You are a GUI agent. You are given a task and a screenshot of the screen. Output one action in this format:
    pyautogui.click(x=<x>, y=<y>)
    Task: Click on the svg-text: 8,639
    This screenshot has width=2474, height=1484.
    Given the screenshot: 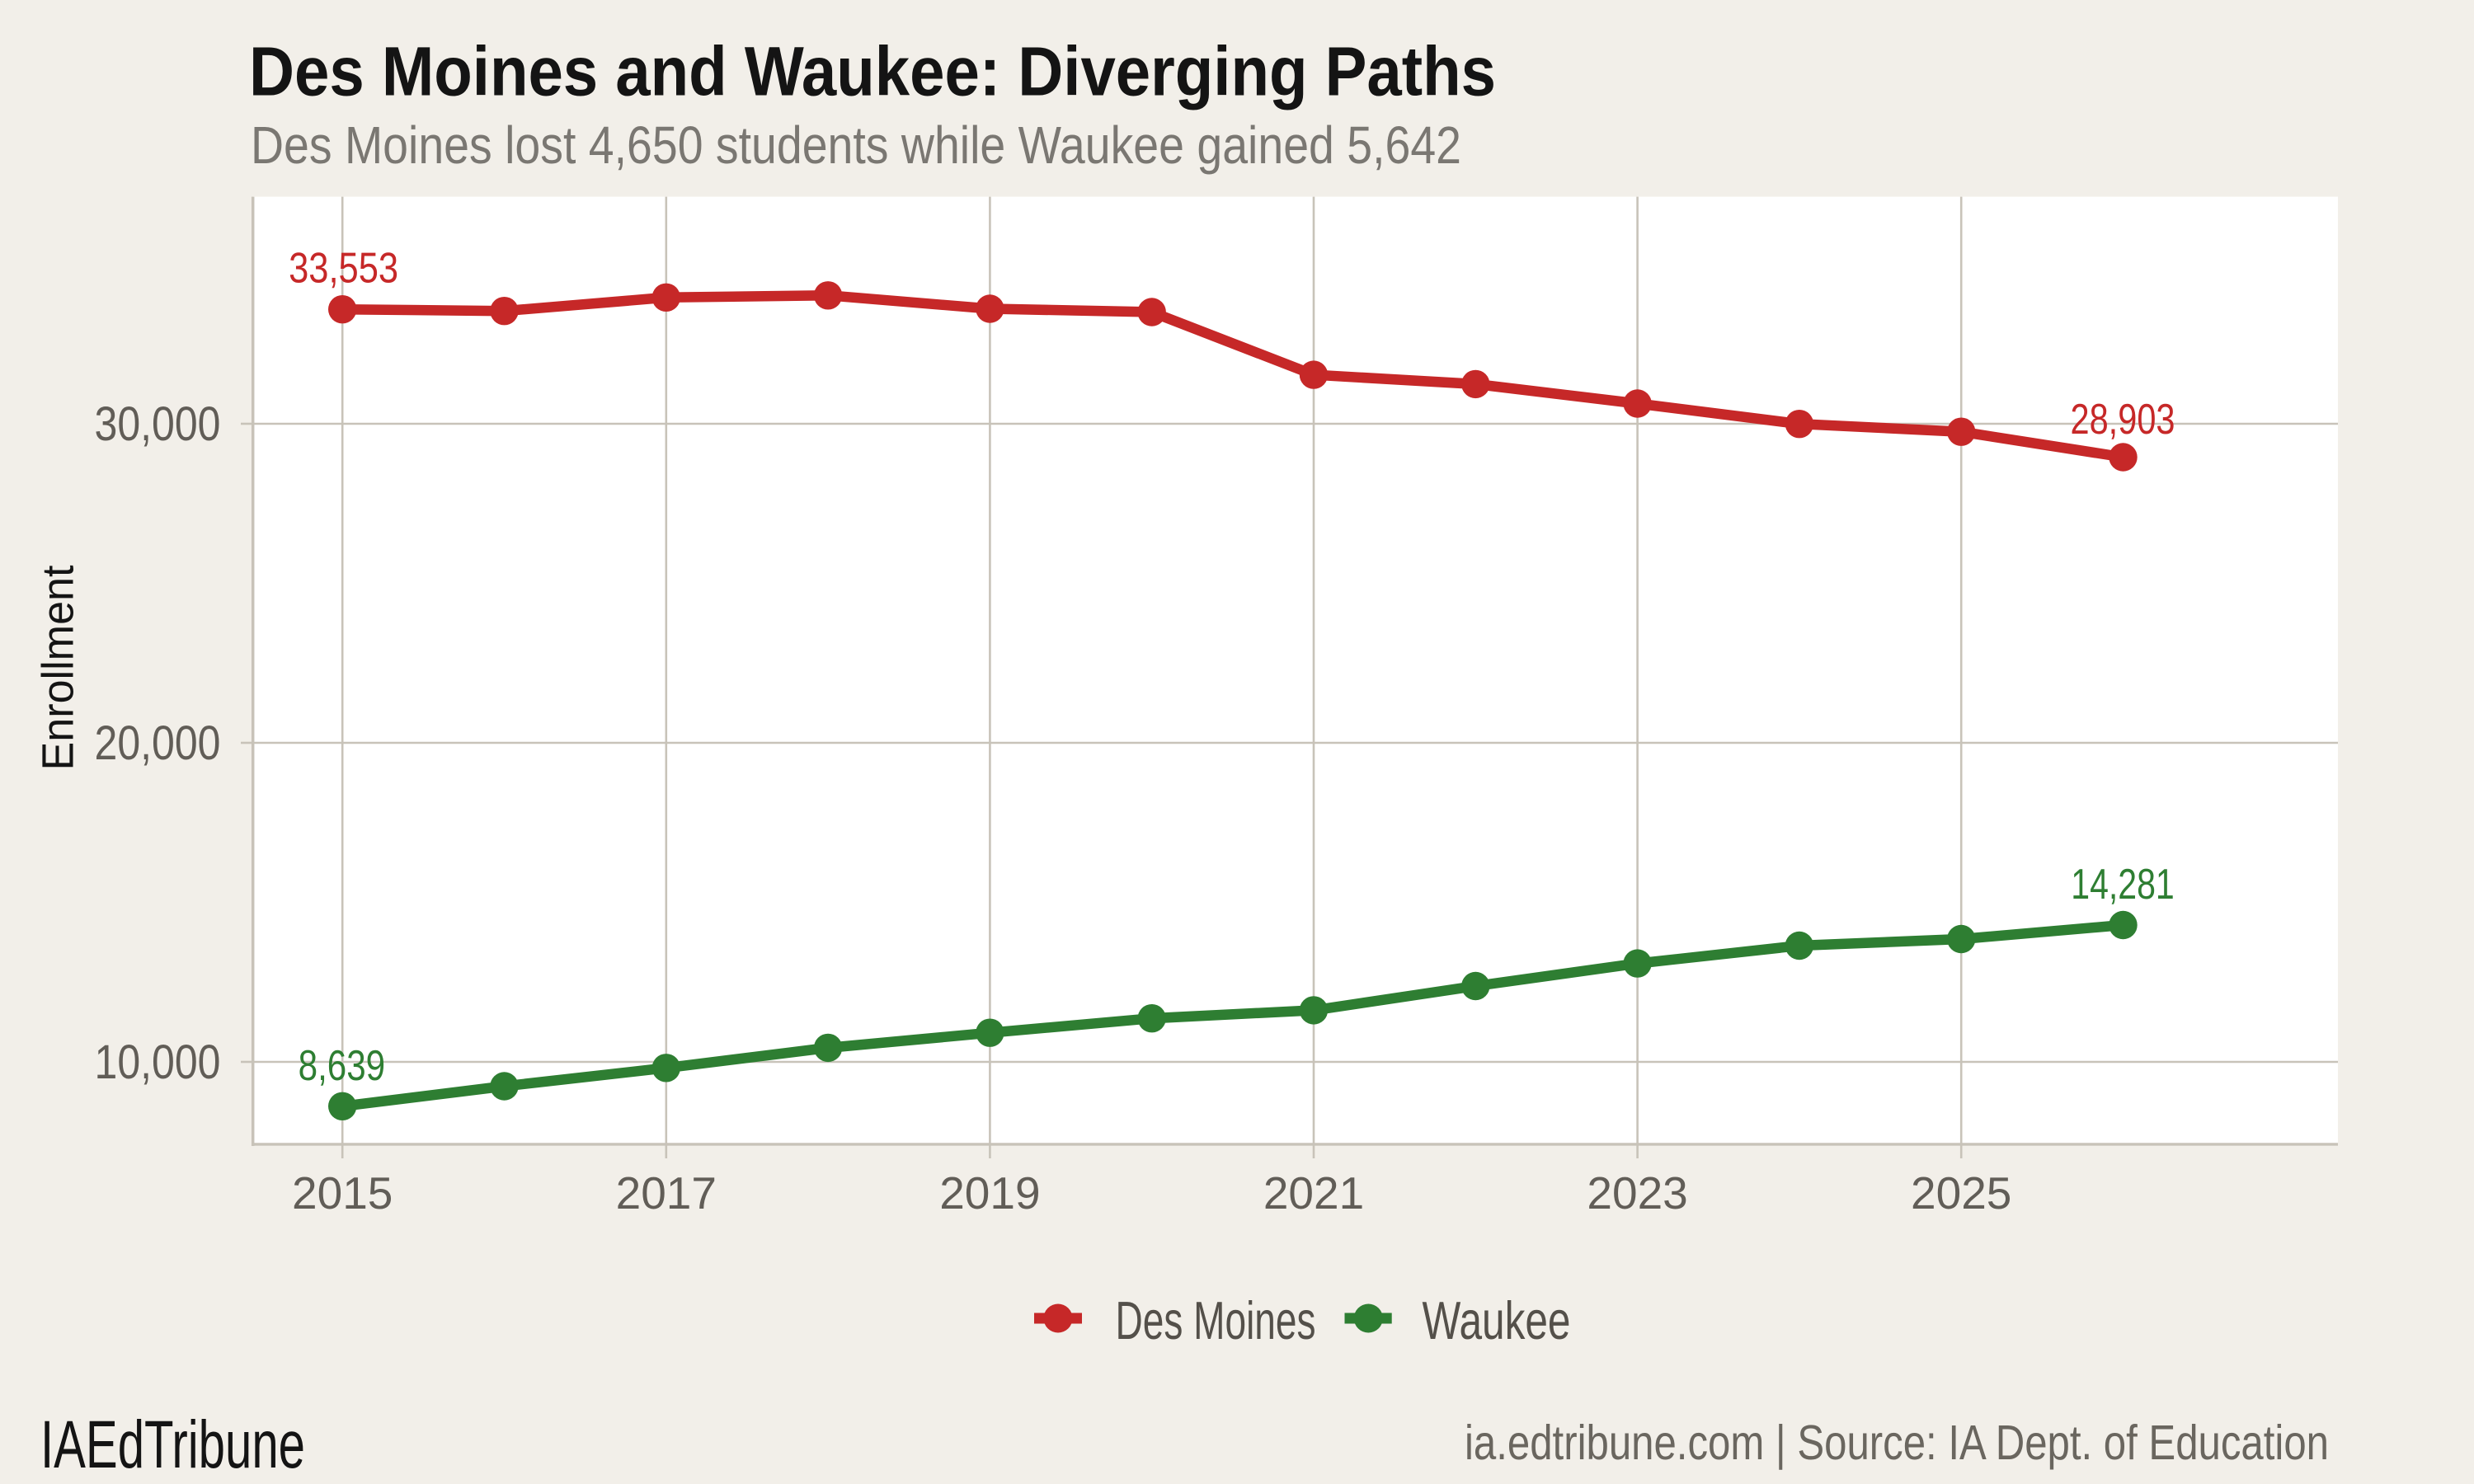 What is the action you would take?
    pyautogui.click(x=342, y=1066)
    